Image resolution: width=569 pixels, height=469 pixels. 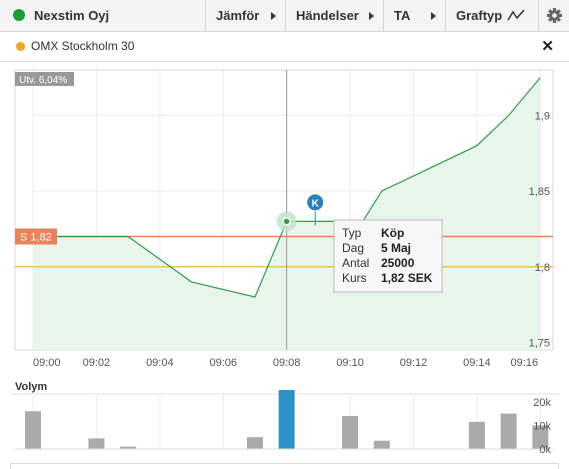 I want to click on compare-label: Jämför, so click(x=238, y=15).